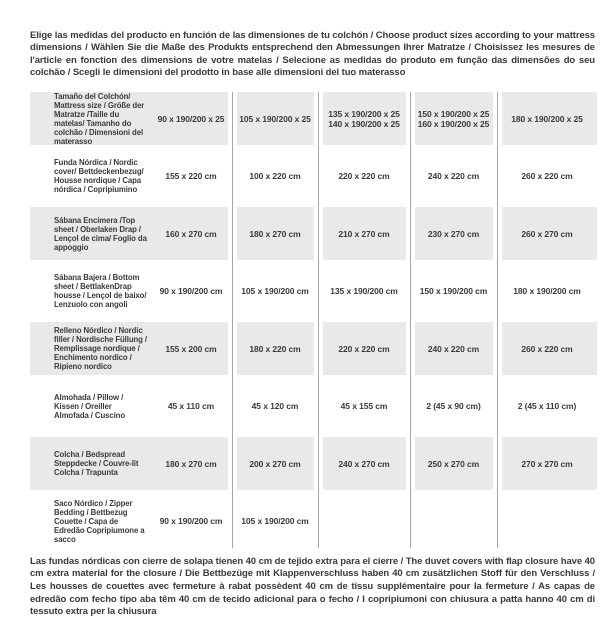  I want to click on size-cell: 45 x 110 cm, so click(191, 406).